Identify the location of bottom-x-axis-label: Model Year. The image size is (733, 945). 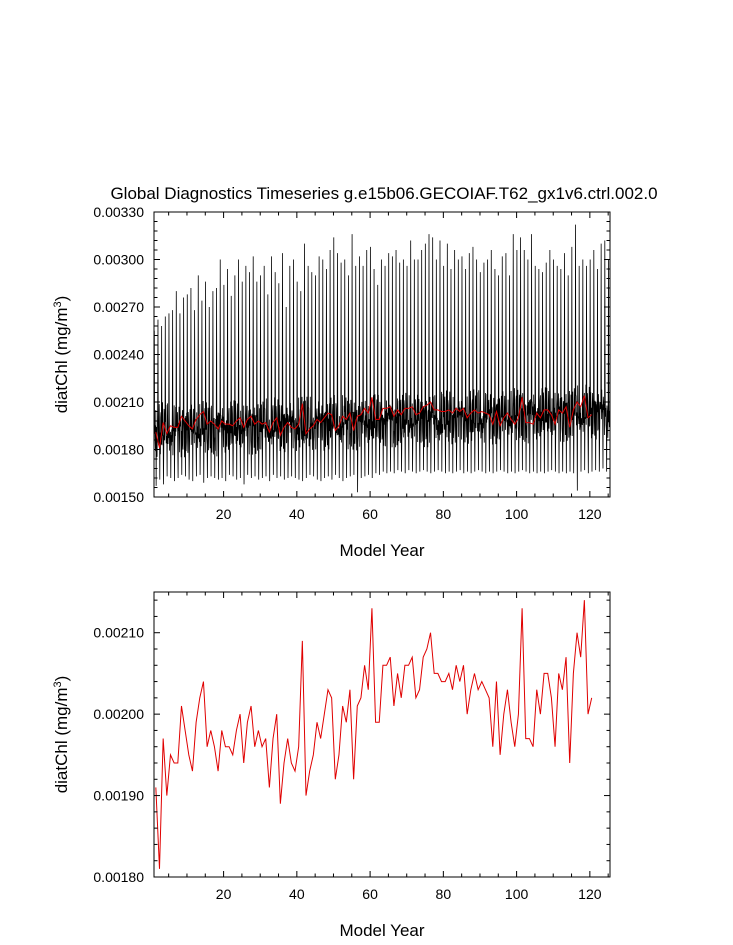
(381, 930).